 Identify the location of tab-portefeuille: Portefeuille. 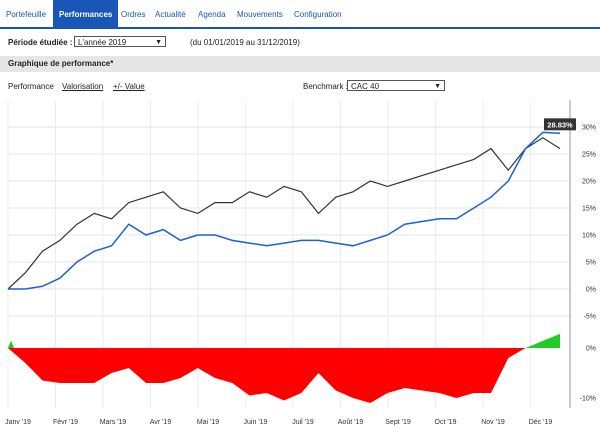
(26, 14).